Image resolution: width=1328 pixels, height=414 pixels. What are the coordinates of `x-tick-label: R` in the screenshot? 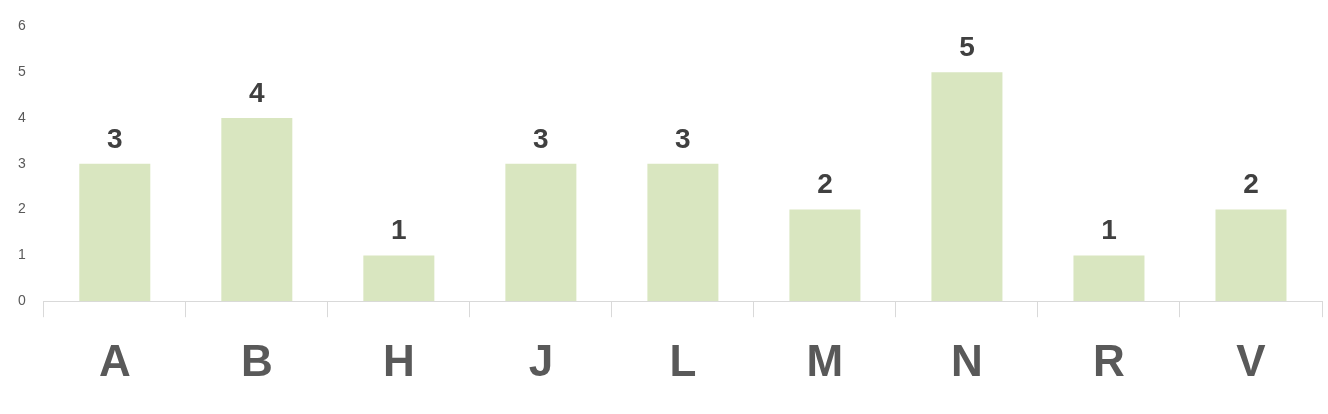 It's located at (1109, 360).